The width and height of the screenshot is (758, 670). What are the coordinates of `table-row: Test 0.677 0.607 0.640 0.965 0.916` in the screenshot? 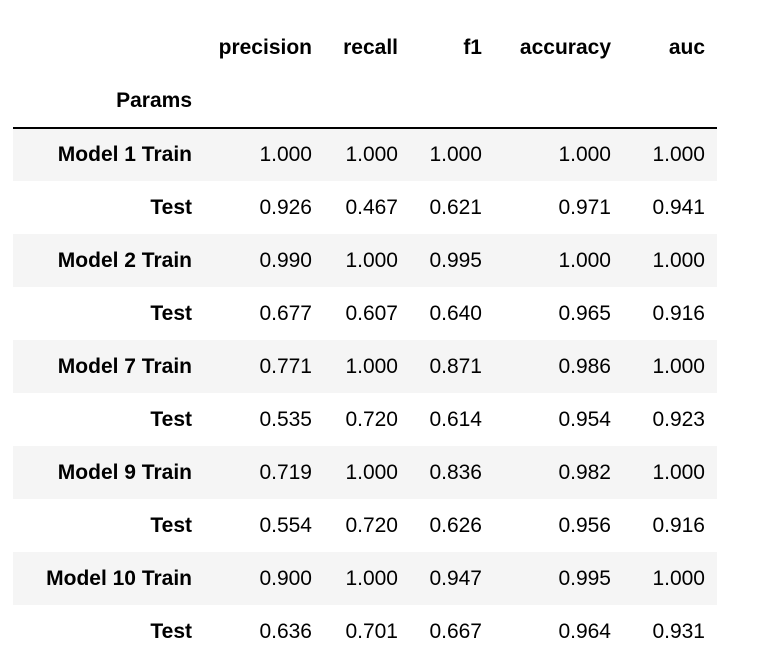 It's located at (365, 313).